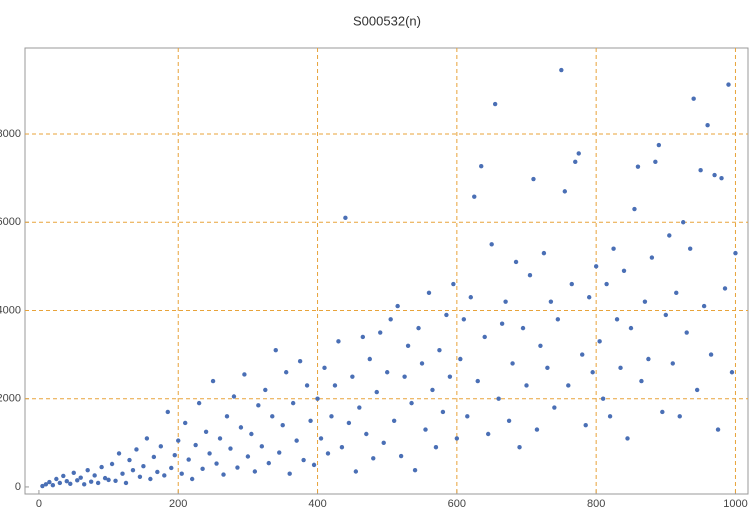 Image resolution: width=750 pixels, height=514 pixels. I want to click on y-tick-label: 0, so click(18, 487).